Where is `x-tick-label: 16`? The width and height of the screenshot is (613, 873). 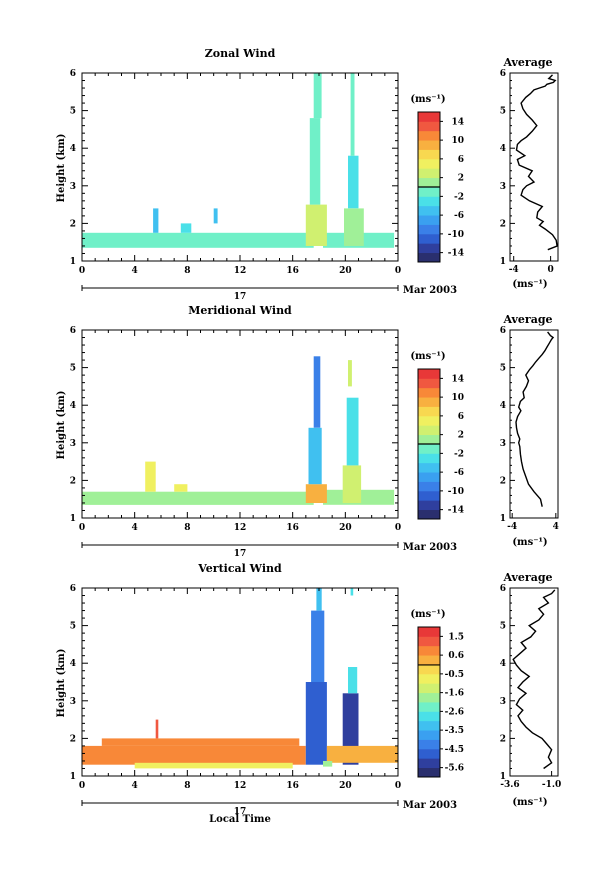 x-tick-label: 16 is located at coordinates (292, 786).